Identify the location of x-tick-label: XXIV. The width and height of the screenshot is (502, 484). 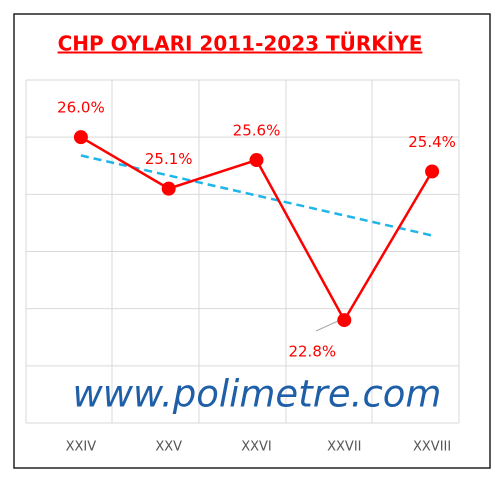
(81, 447).